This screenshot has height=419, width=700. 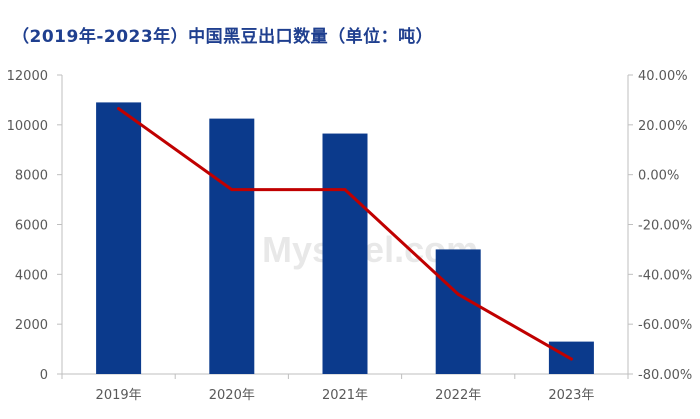 What do you see at coordinates (223, 37) in the screenshot?
I see `chart-title: （2019年-2023年）中国黑豆出口数量（单位：吨）` at bounding box center [223, 37].